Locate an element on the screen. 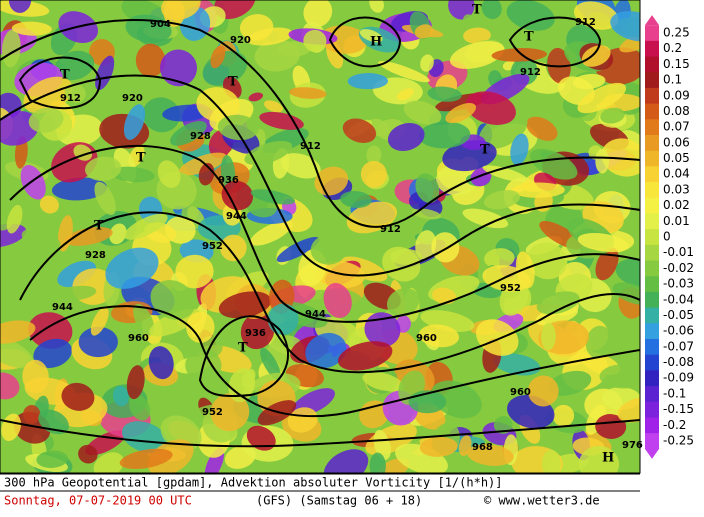  footer-model: (GFS) (Samstag 06 + 18) is located at coordinates (339, 501).